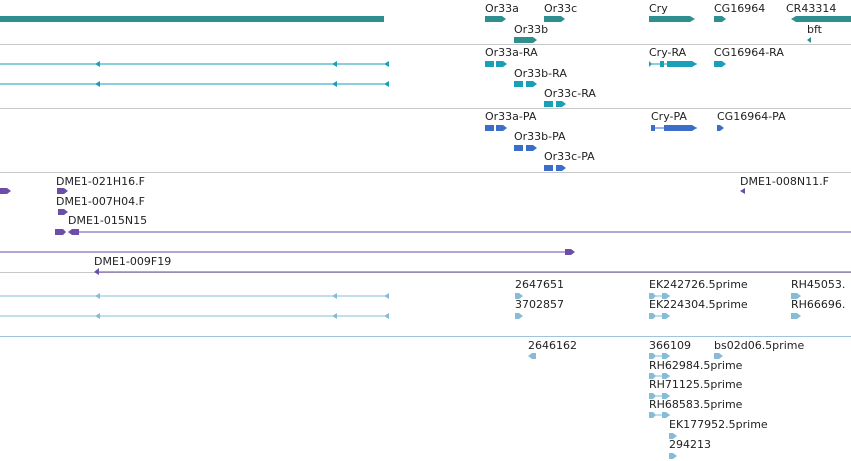  Describe the element at coordinates (540, 136) in the screenshot. I see `protein-label-or33b-pa: Or33b-PA` at that location.